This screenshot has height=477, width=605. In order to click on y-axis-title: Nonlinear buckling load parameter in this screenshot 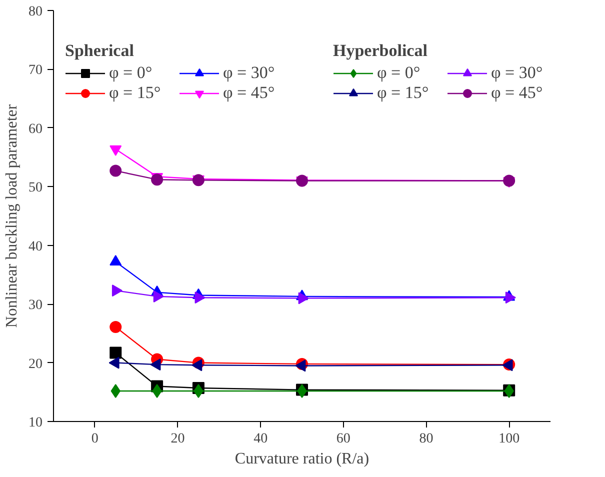, I will do `click(12, 216)`.